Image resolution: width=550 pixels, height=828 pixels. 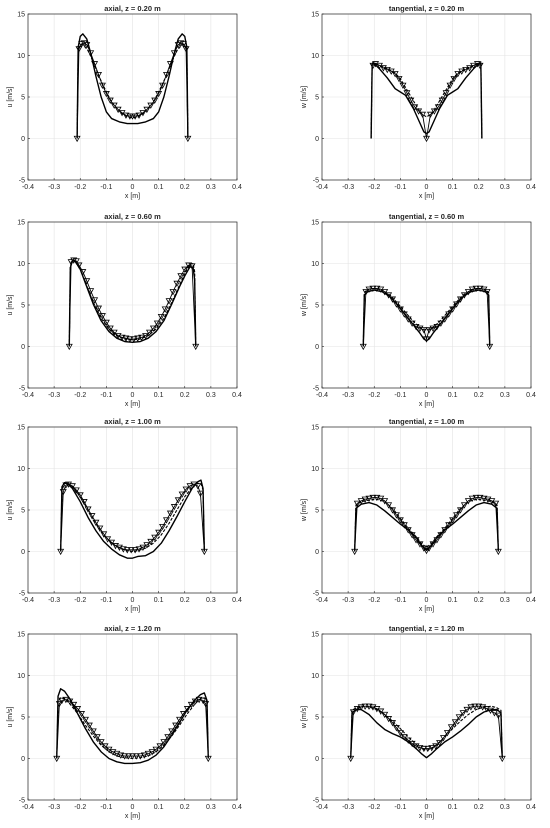 I want to click on x-tick-label: 0.4, so click(x=237, y=600).